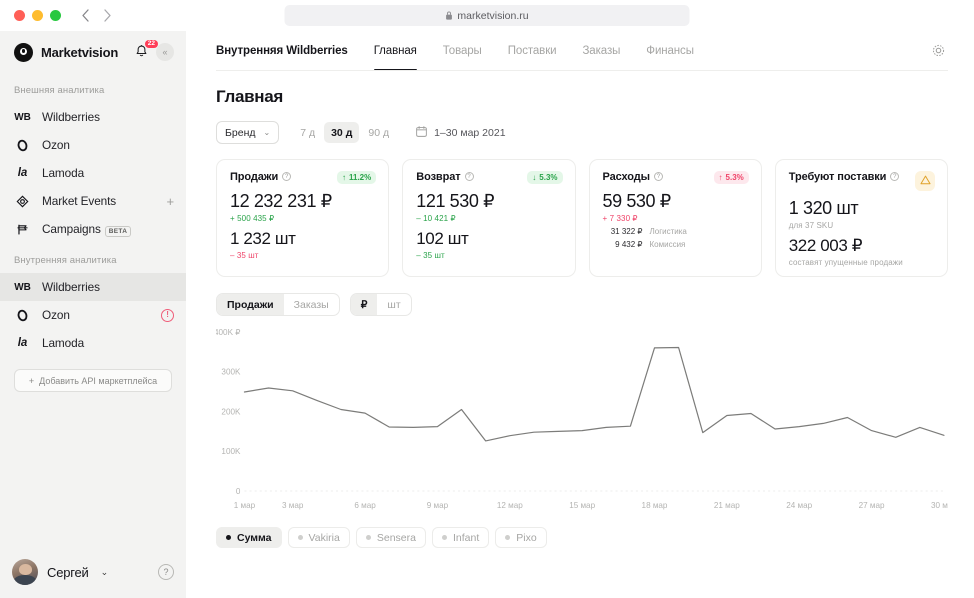 The height and width of the screenshot is (598, 974). Describe the element at coordinates (438, 177) in the screenshot. I see `card-title: Возврат` at that location.